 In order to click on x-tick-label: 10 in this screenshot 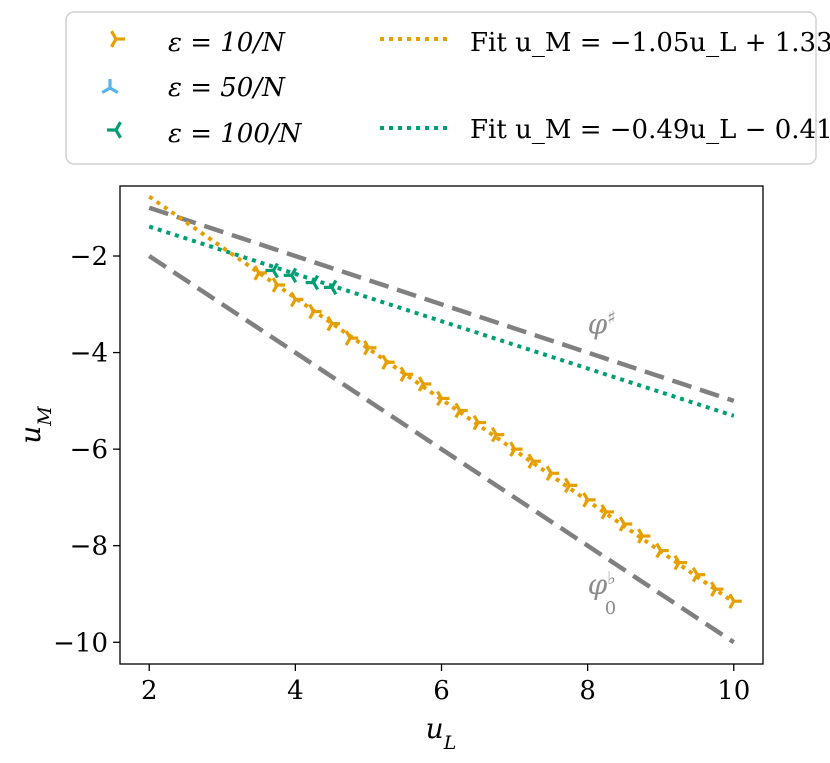, I will do `click(733, 691)`.